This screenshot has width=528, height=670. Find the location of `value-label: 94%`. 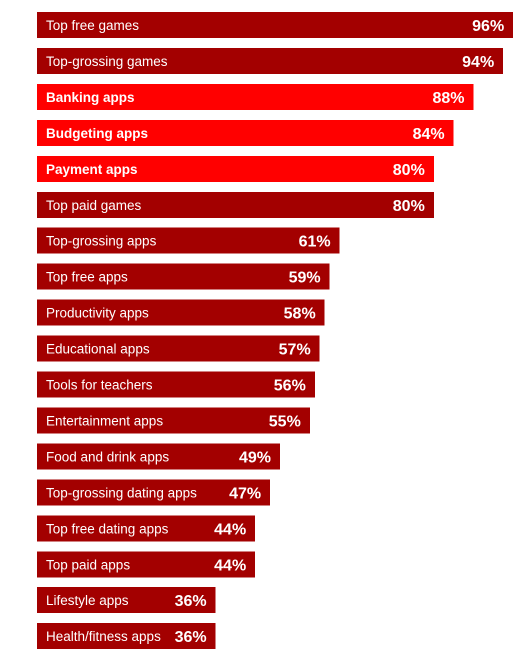

value-label: 94% is located at coordinates (478, 62).